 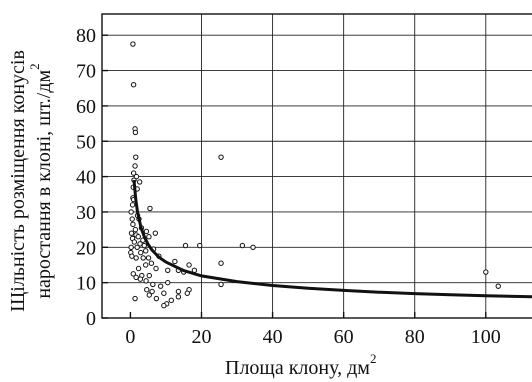 What do you see at coordinates (130, 337) in the screenshot?
I see `x-tick-label: 0` at bounding box center [130, 337].